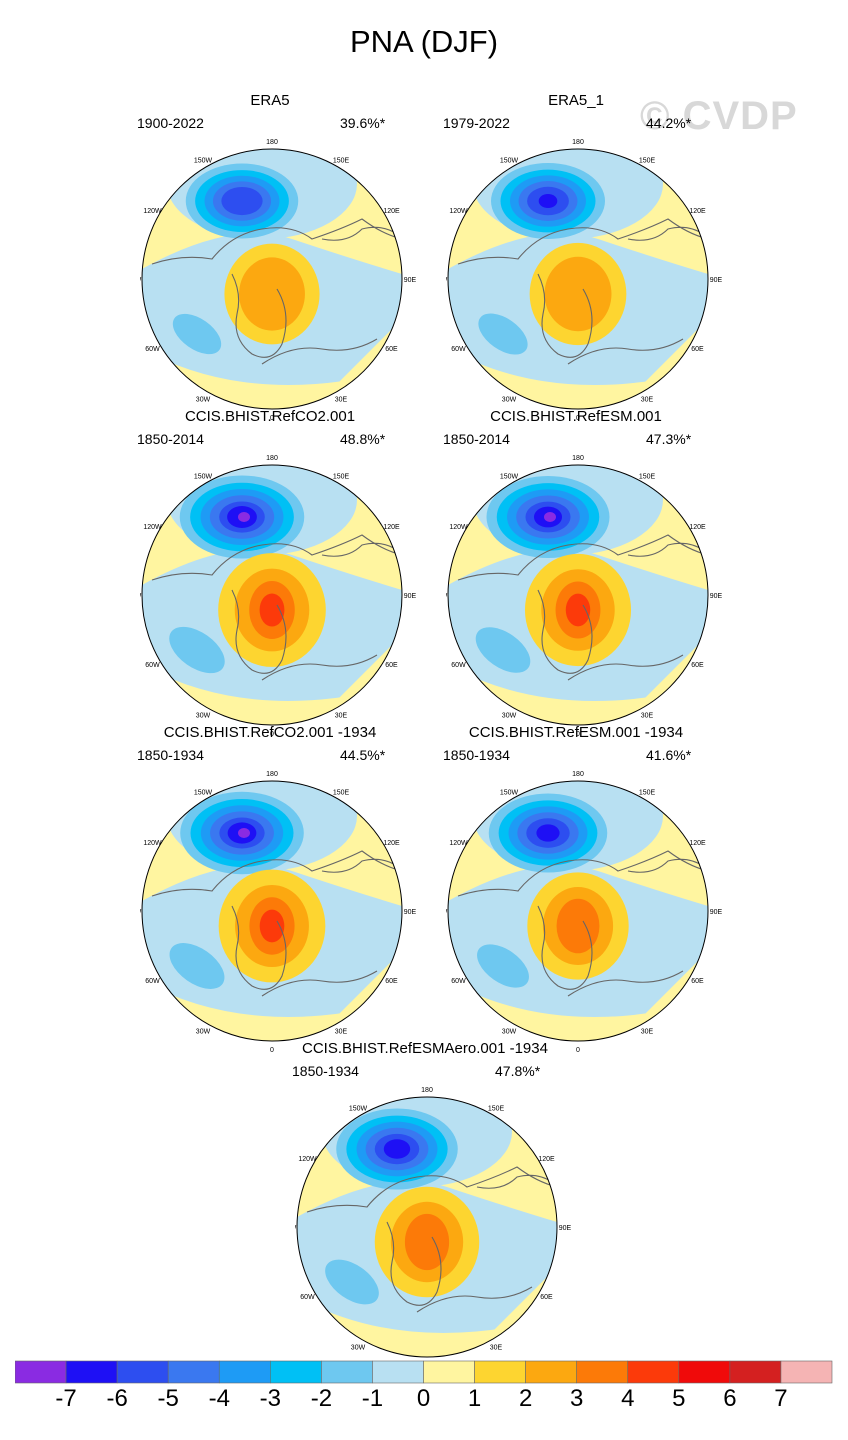  Describe the element at coordinates (363, 755) in the screenshot. I see `panel-explained-variance: 44.5%*` at that location.